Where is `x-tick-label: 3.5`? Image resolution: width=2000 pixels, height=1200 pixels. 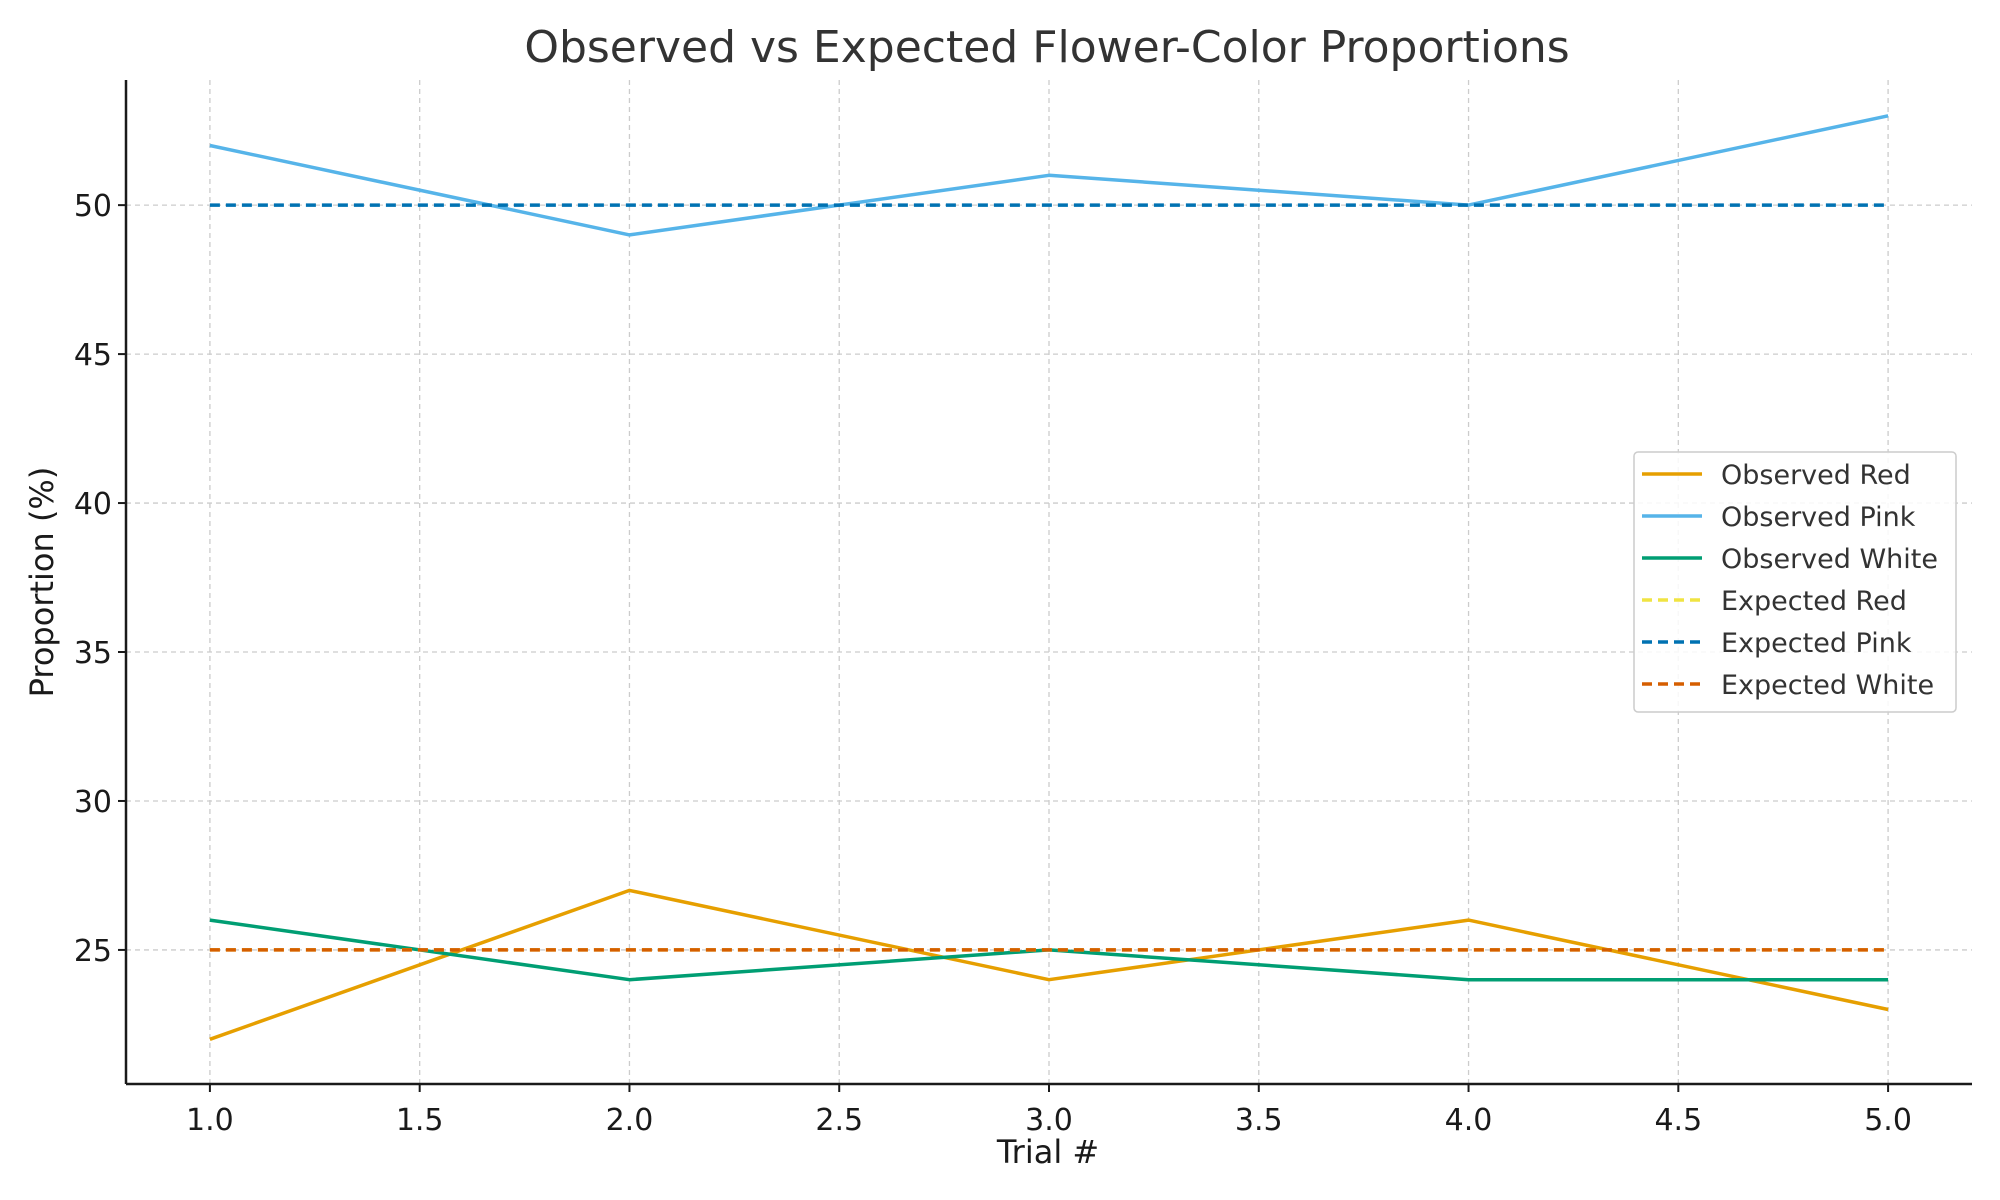 x-tick-label: 3.5 is located at coordinates (1259, 1120).